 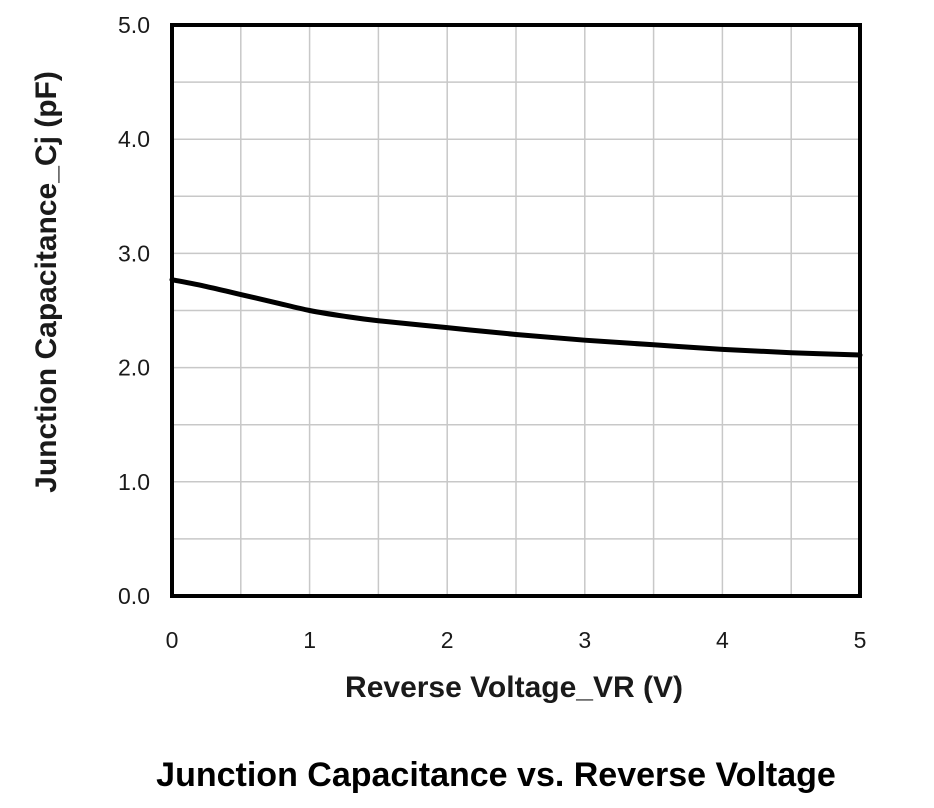 What do you see at coordinates (134, 368) in the screenshot?
I see `y-tick-label: 2.0` at bounding box center [134, 368].